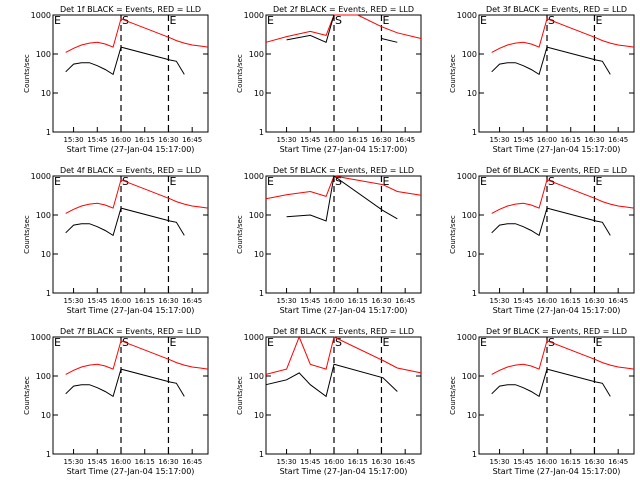  What do you see at coordinates (130, 9) in the screenshot?
I see `panel-title: Det 1f BLACK = Events, RED = LLD` at bounding box center [130, 9].